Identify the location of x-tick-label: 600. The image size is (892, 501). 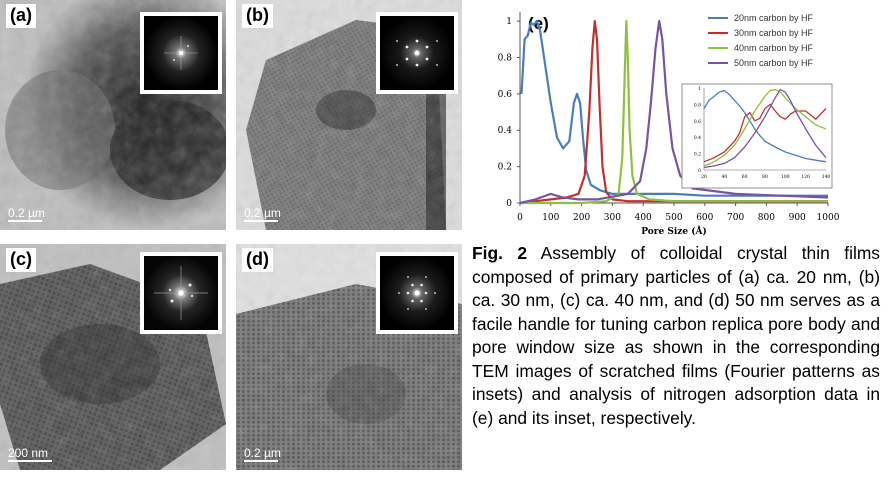
(704, 218).